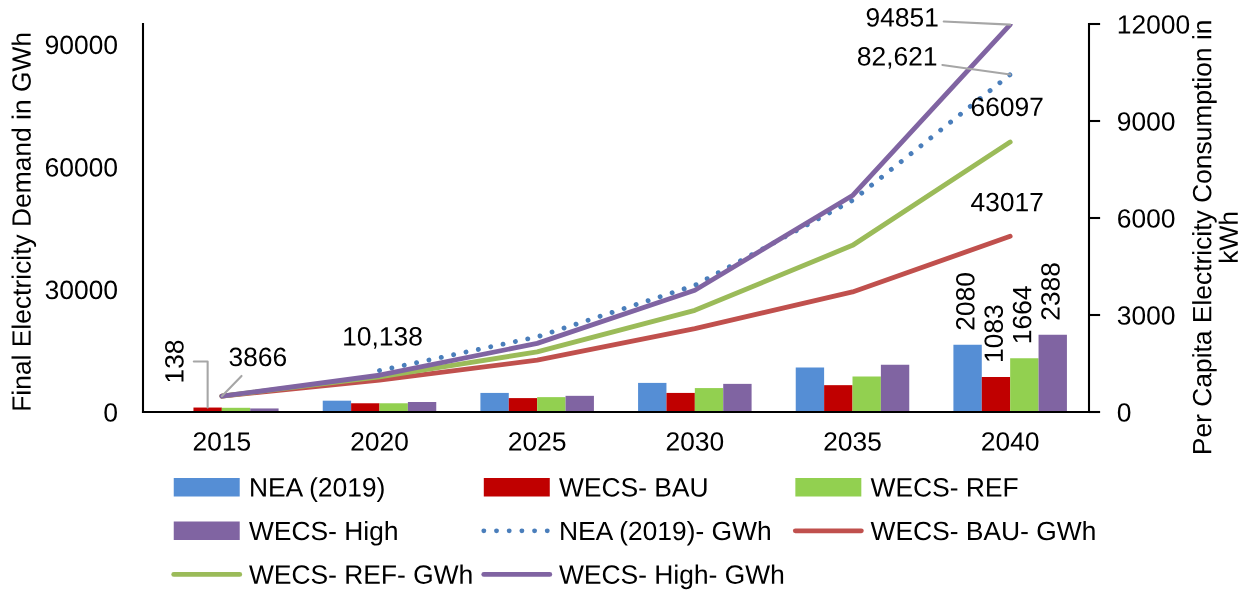 The image size is (1260, 605). I want to click on data-label: 82,621, so click(897, 57).